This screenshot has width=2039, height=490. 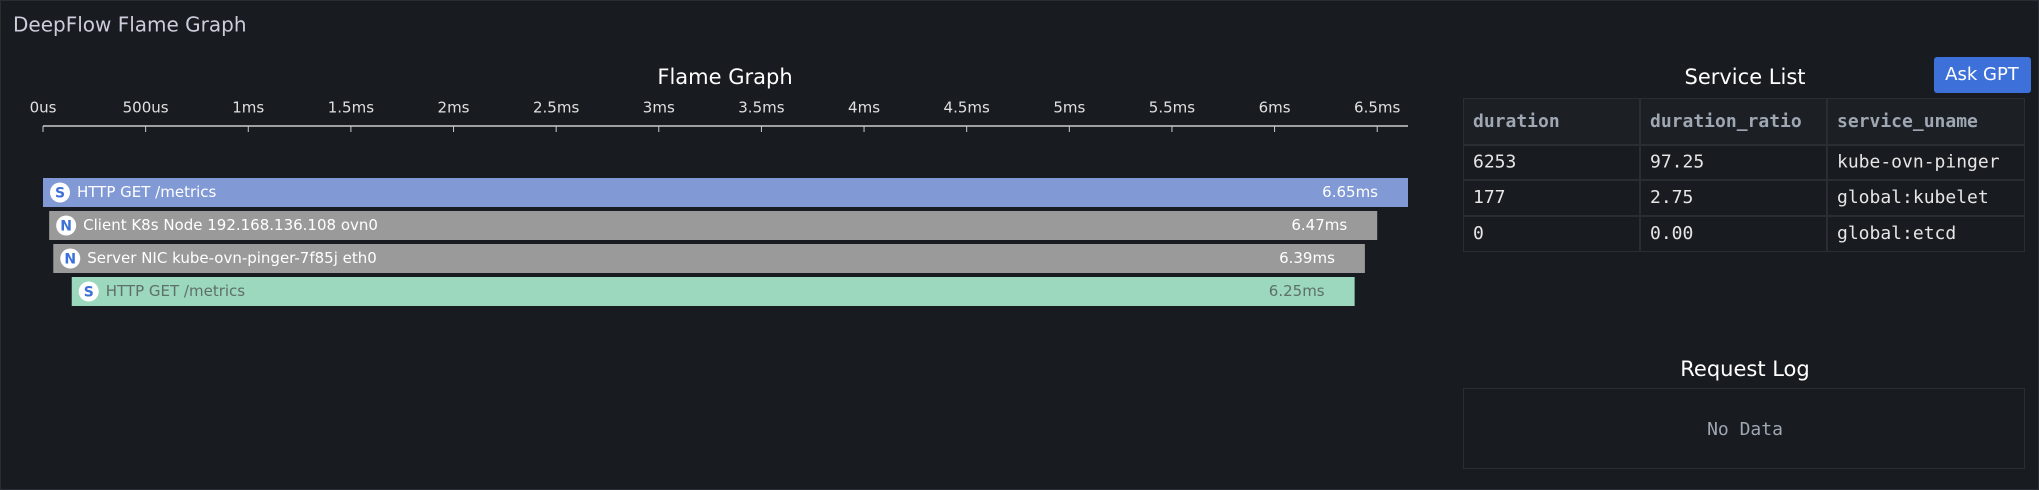 I want to click on x-tick-label: 1ms, so click(x=248, y=108).